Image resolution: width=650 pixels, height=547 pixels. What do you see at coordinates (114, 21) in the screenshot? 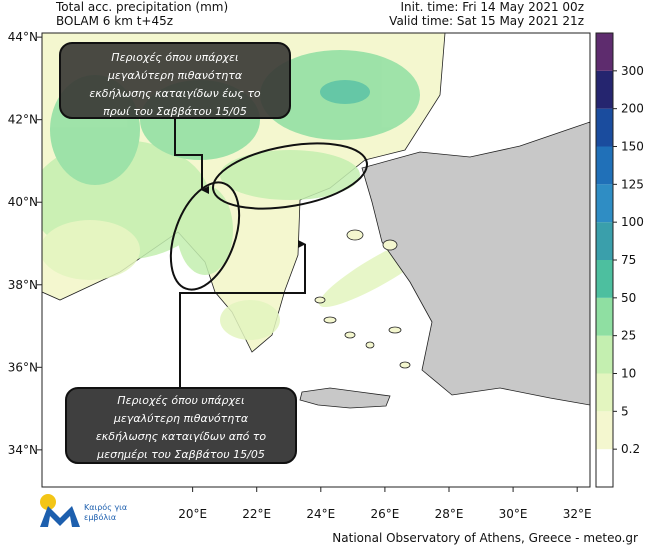
I see `header-model: BOLAM 6 km t+45z` at bounding box center [114, 21].